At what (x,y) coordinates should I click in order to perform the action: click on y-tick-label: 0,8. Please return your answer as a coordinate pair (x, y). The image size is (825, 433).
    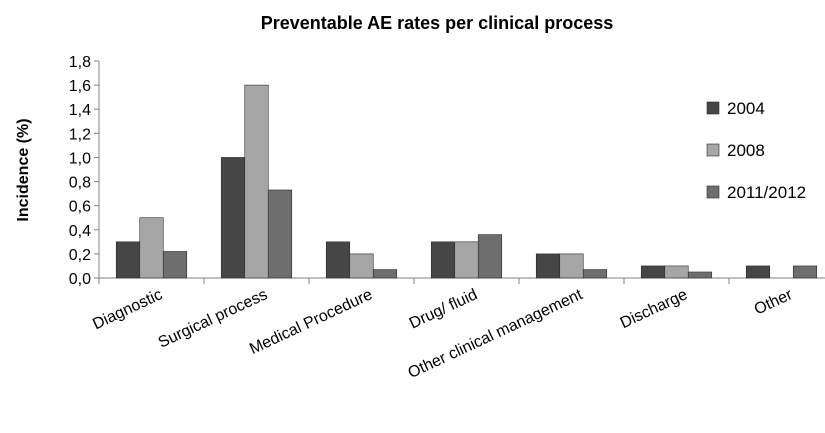
    Looking at the image, I should click on (80, 183).